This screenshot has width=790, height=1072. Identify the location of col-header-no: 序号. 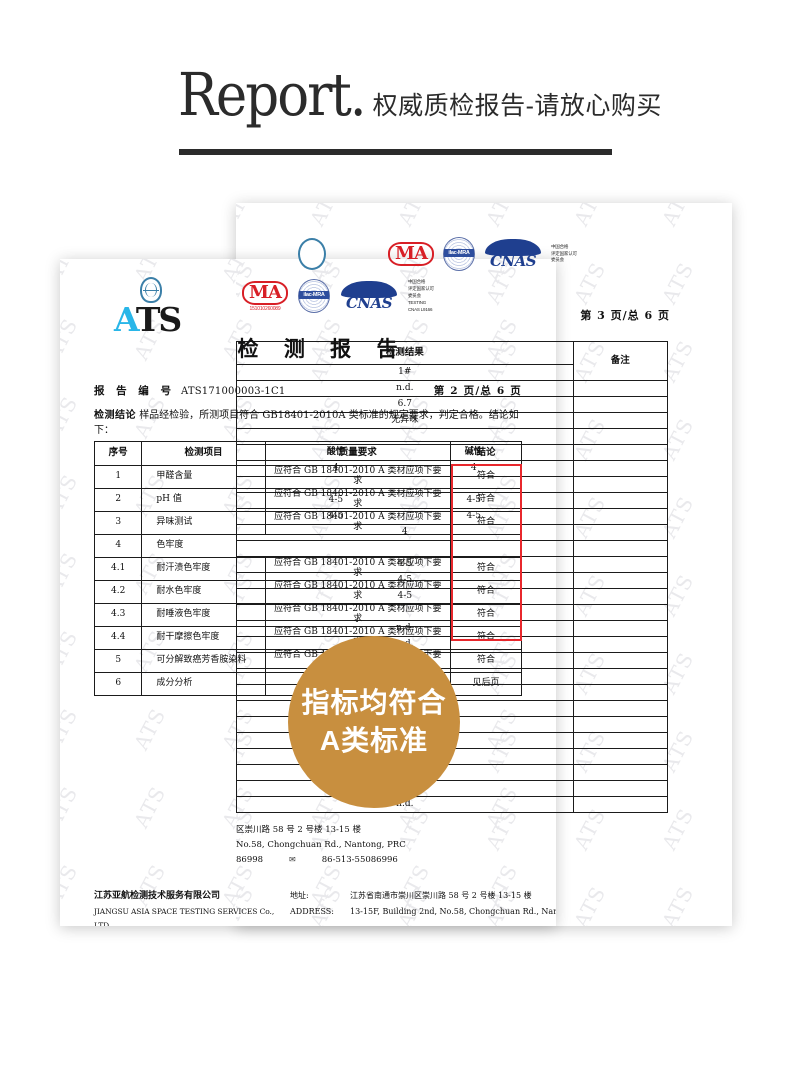
(118, 453).